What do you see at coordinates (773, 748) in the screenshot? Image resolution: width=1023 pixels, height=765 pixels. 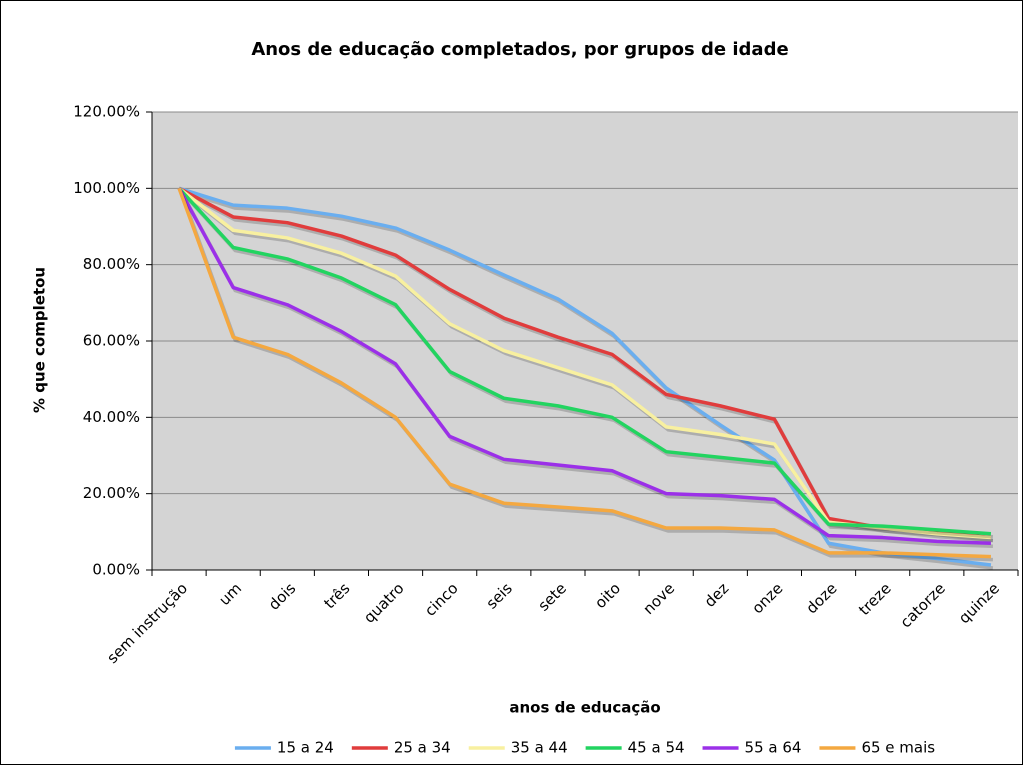 I see `legend-label: 55 a 64` at bounding box center [773, 748].